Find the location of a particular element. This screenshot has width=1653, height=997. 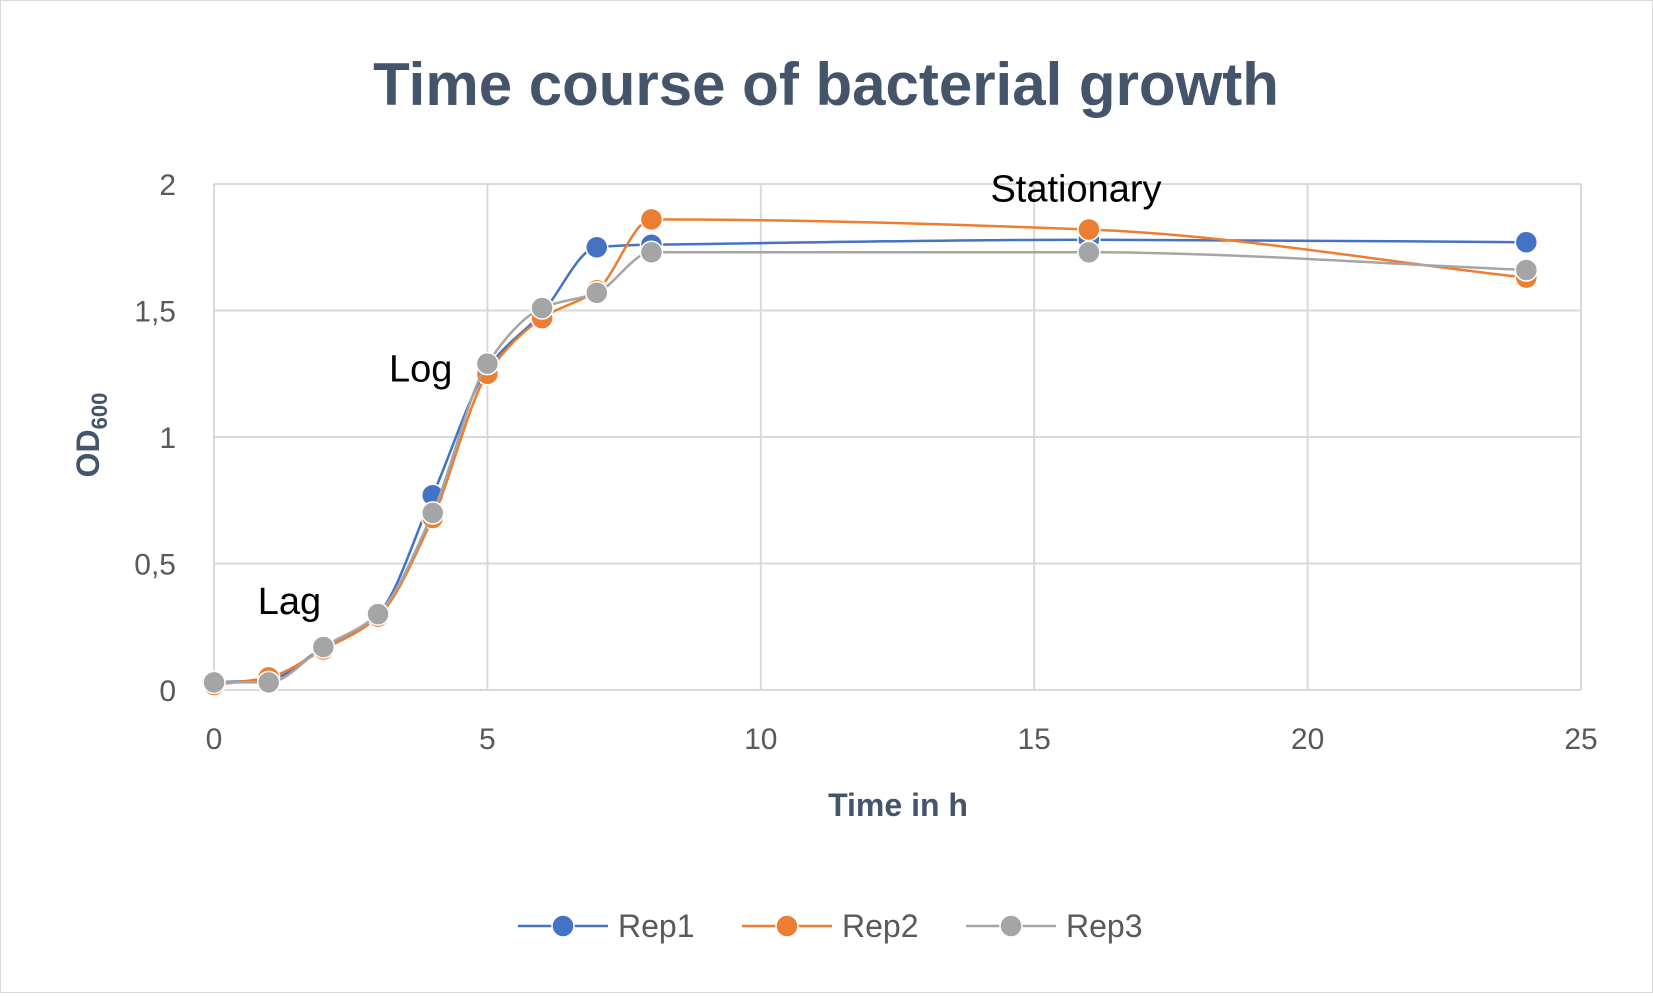

legend: Rep1 Rep2 Rep3 is located at coordinates (830, 926).